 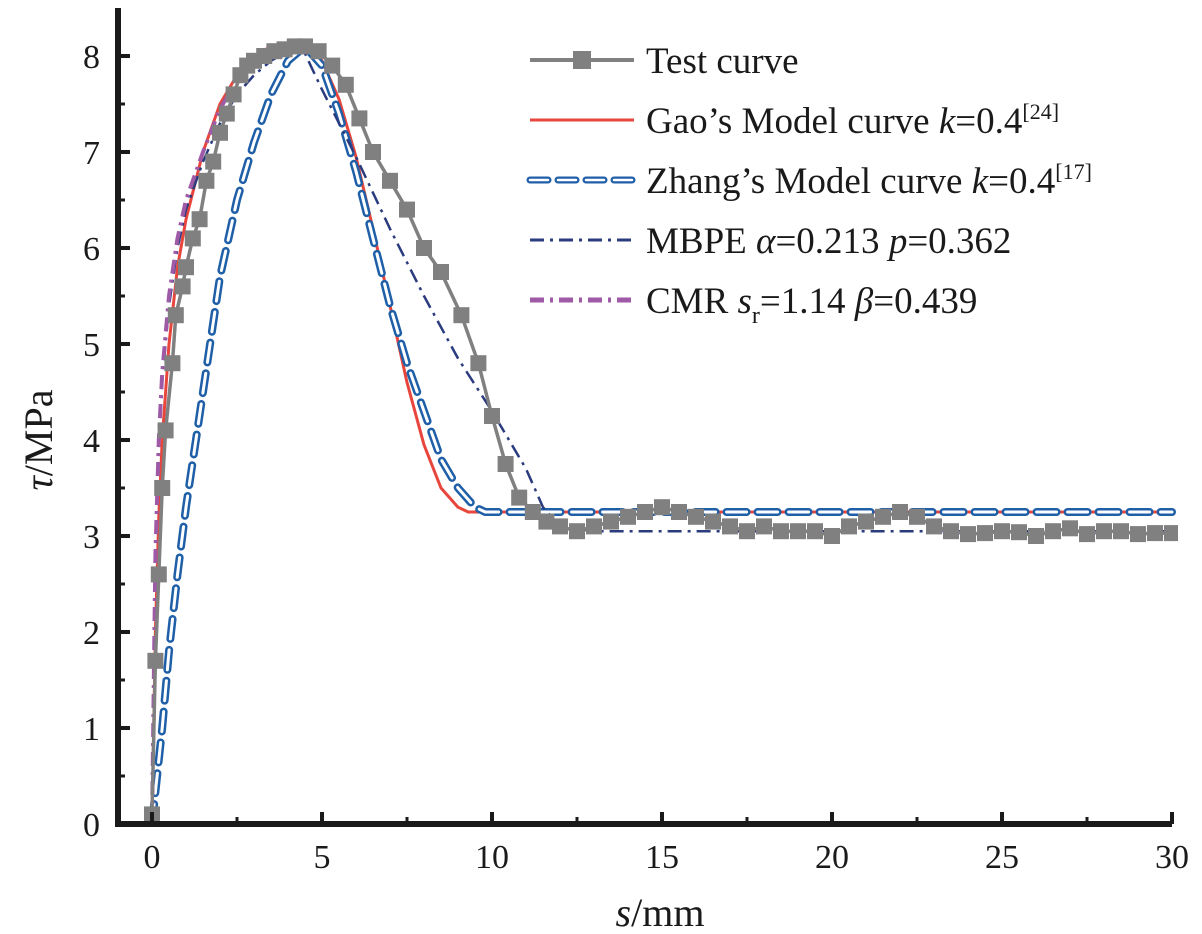 I want to click on y-tick-label: 2, so click(x=91, y=633).